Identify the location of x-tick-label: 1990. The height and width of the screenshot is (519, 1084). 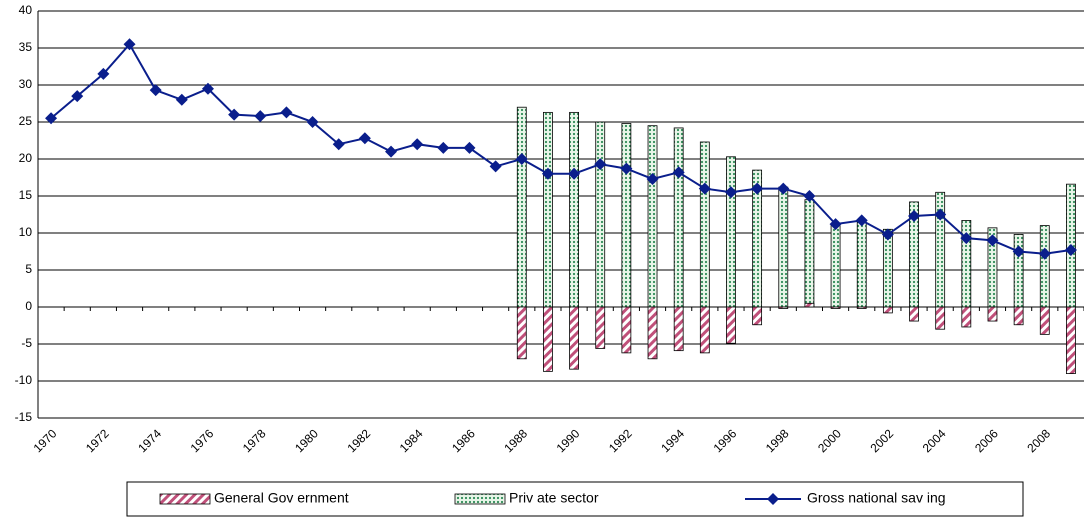
(568, 440).